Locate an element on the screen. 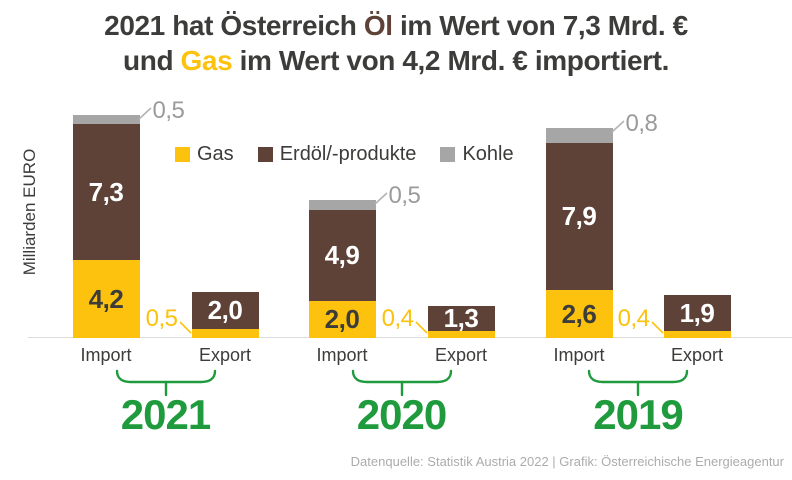 The image size is (792, 480). segment-value-label: 4,9 is located at coordinates (342, 255).